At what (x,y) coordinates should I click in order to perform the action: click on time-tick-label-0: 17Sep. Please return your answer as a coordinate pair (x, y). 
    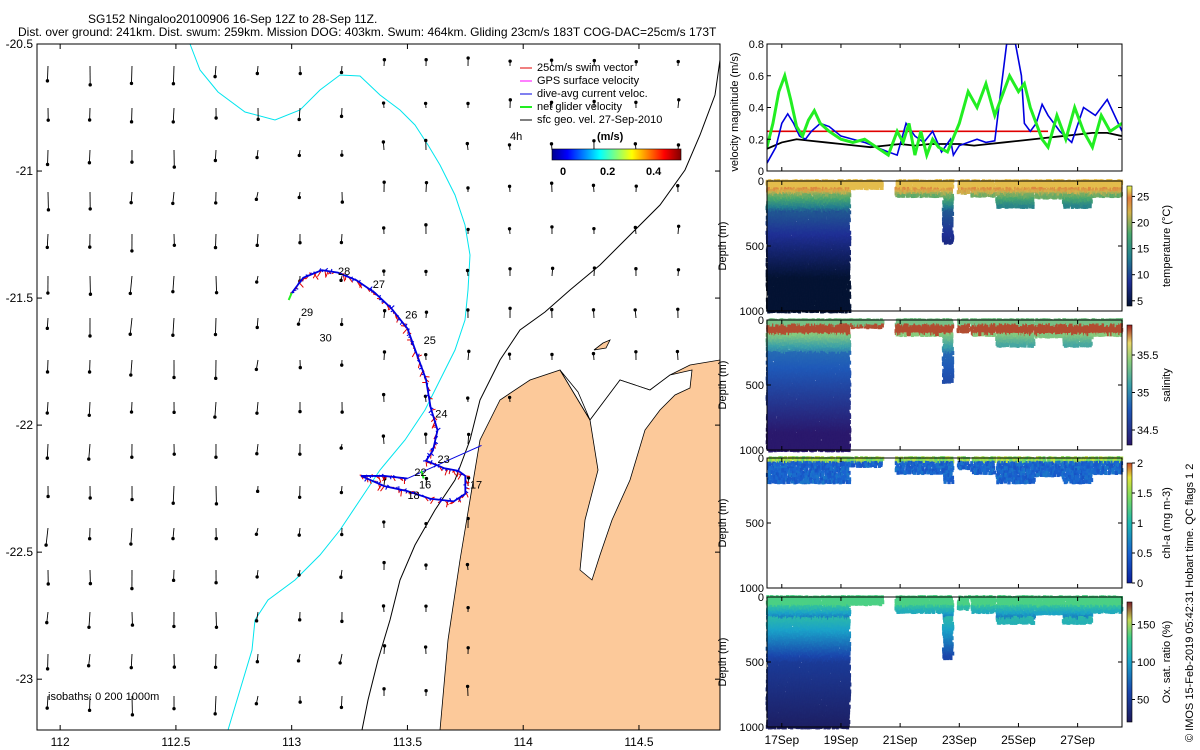
    Looking at the image, I should click on (781, 740).